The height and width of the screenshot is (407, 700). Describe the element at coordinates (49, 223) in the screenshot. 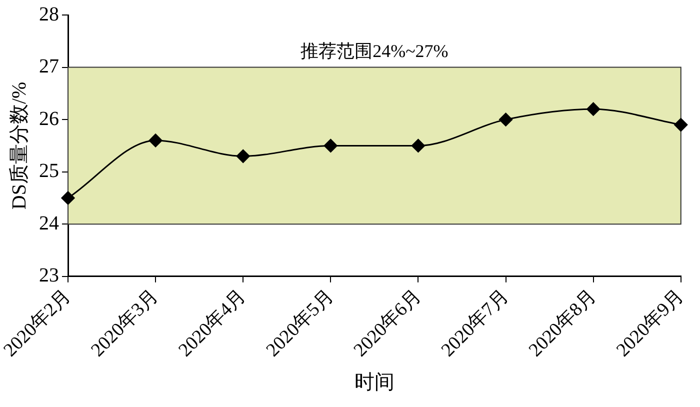

I see `y-tick-label: 24` at that location.